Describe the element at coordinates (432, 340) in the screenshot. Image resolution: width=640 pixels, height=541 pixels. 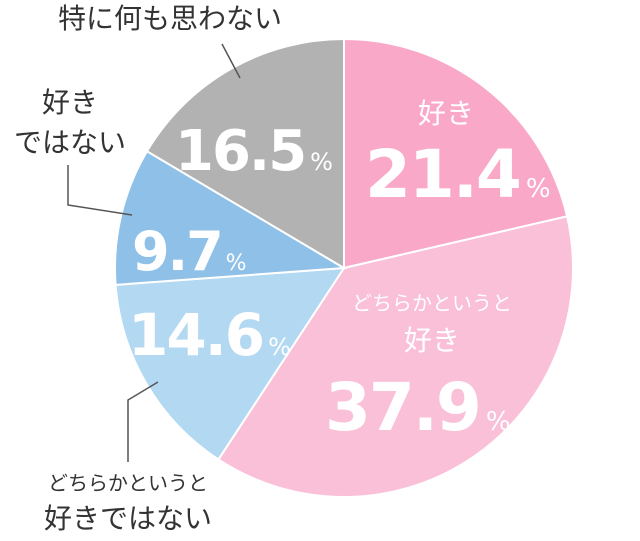
I see `label-somewhat-like-line2: 好き` at that location.